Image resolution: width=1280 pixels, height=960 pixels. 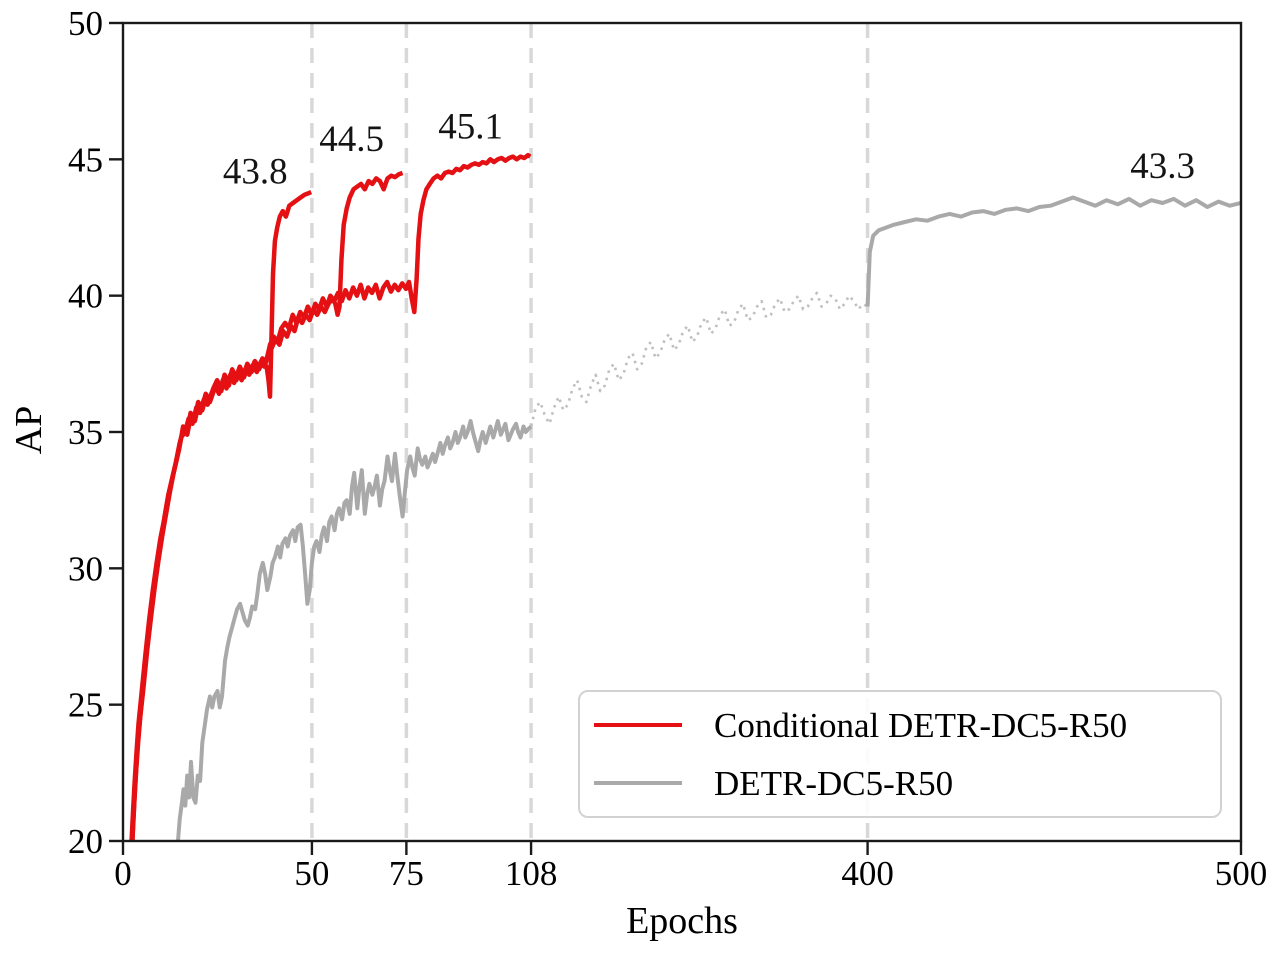 I want to click on legend-line-sample-gray, so click(x=638, y=783).